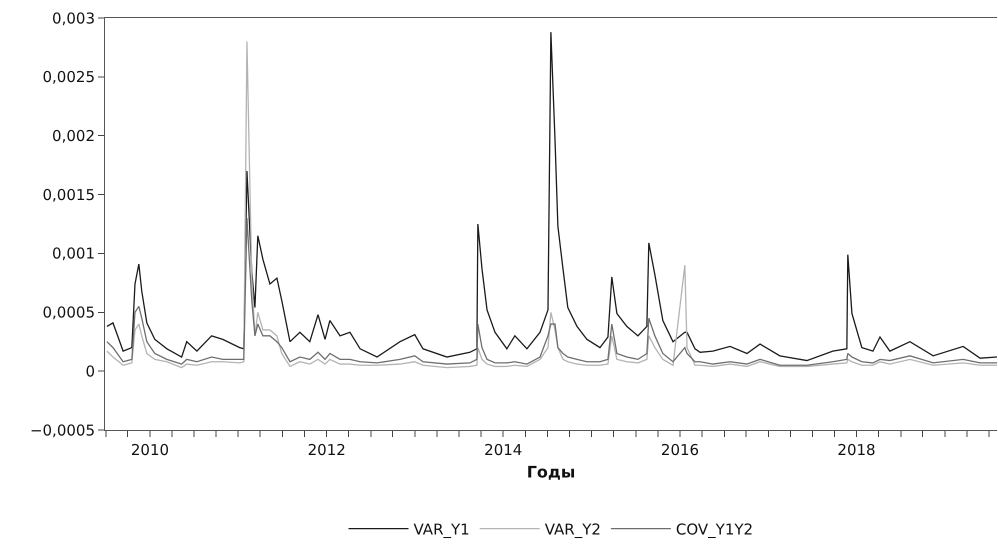 The height and width of the screenshot is (546, 998). I want to click on y-tick-label: 0,0005, so click(68, 313).